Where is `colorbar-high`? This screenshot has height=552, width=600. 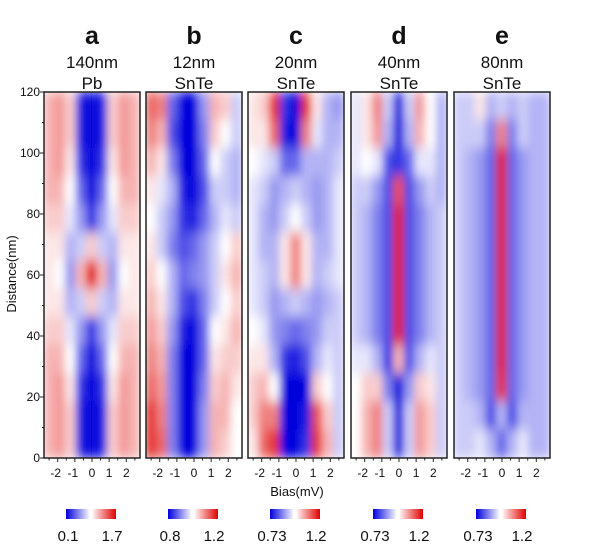
colorbar-high is located at coordinates (308, 514).